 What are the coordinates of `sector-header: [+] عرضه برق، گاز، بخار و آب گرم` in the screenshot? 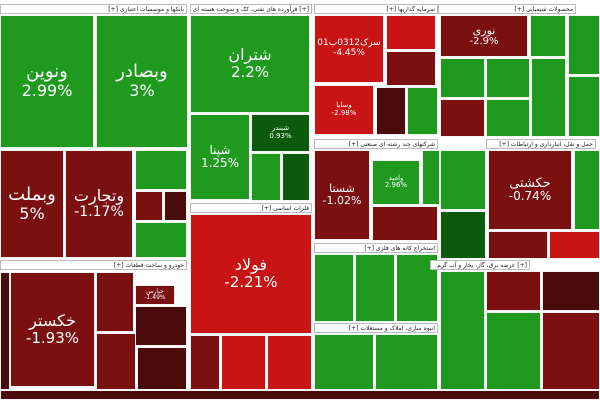 It's located at (480, 265).